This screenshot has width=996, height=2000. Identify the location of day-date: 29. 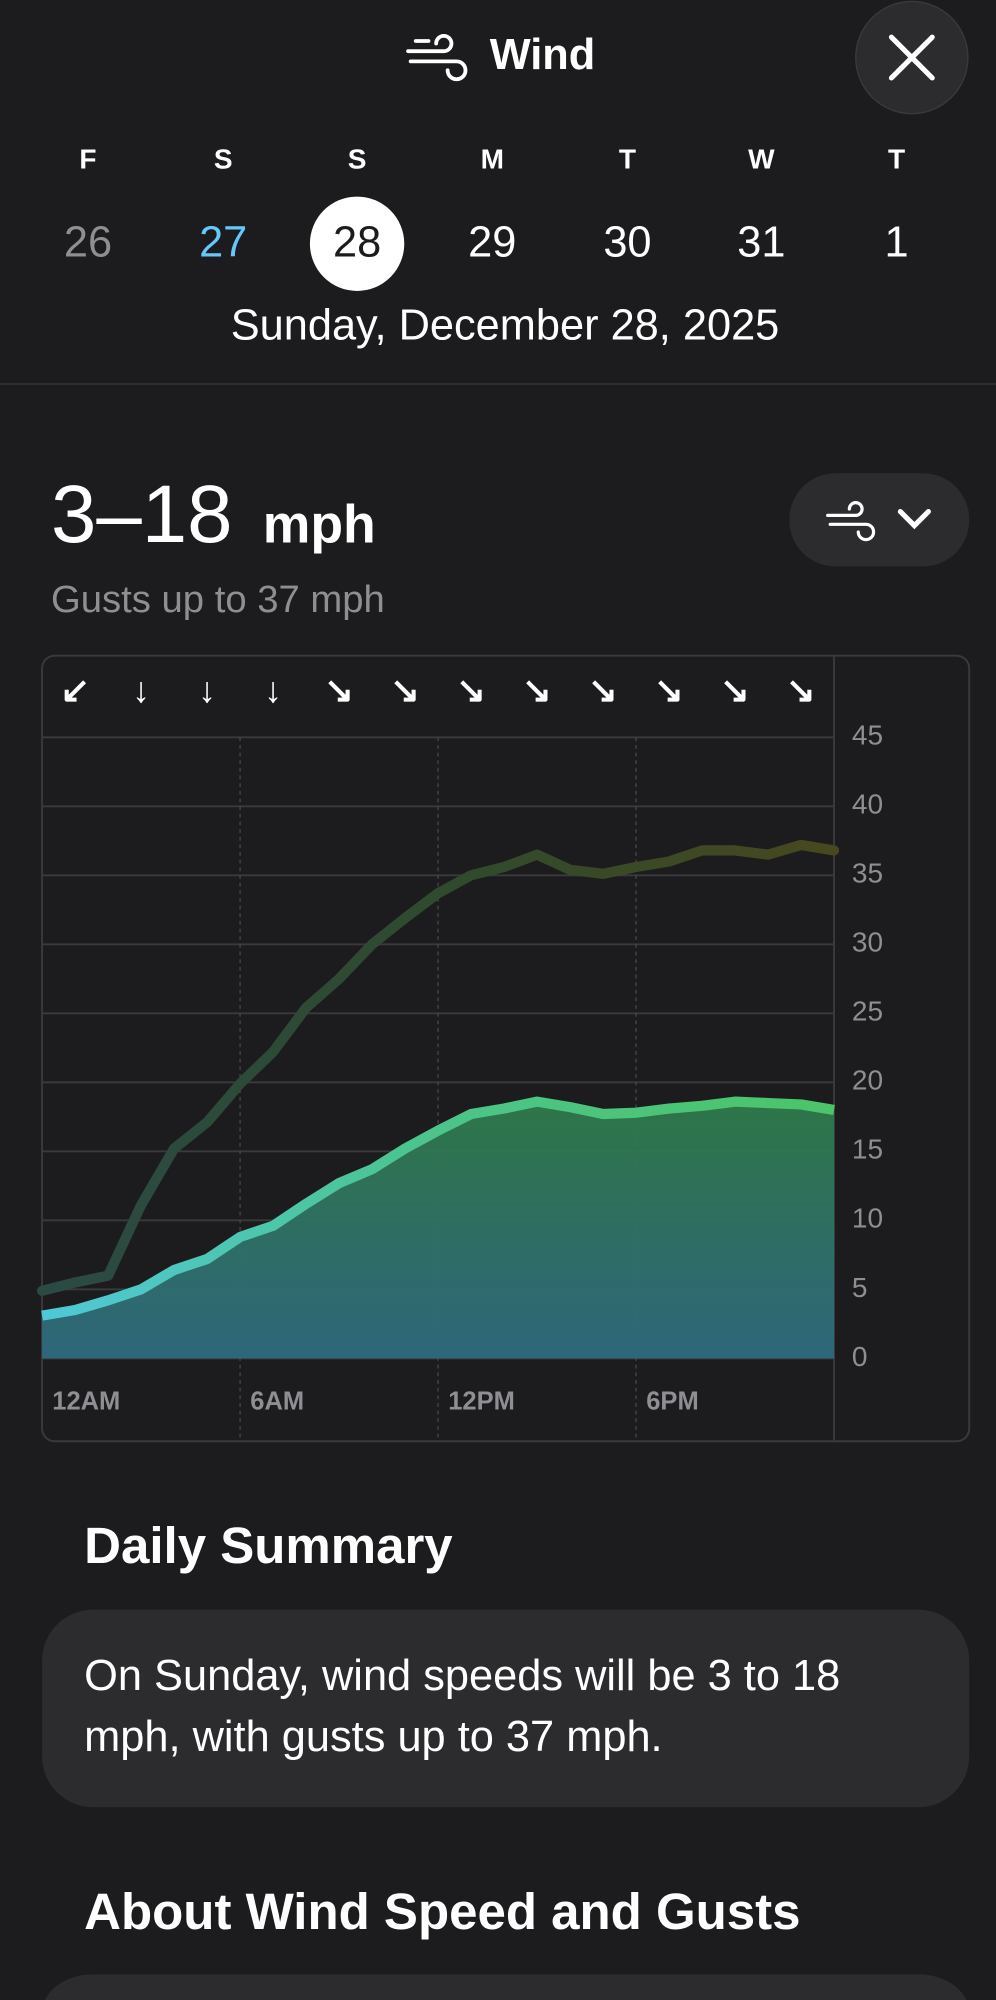
(492, 242).